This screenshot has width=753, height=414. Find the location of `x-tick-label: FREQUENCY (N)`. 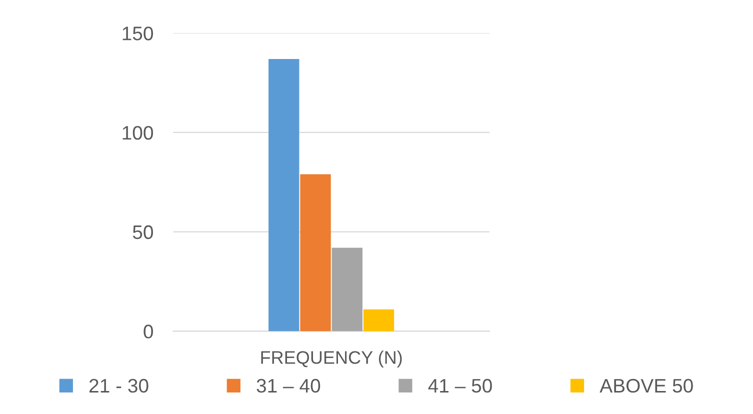

x-tick-label: FREQUENCY (N) is located at coordinates (331, 359).